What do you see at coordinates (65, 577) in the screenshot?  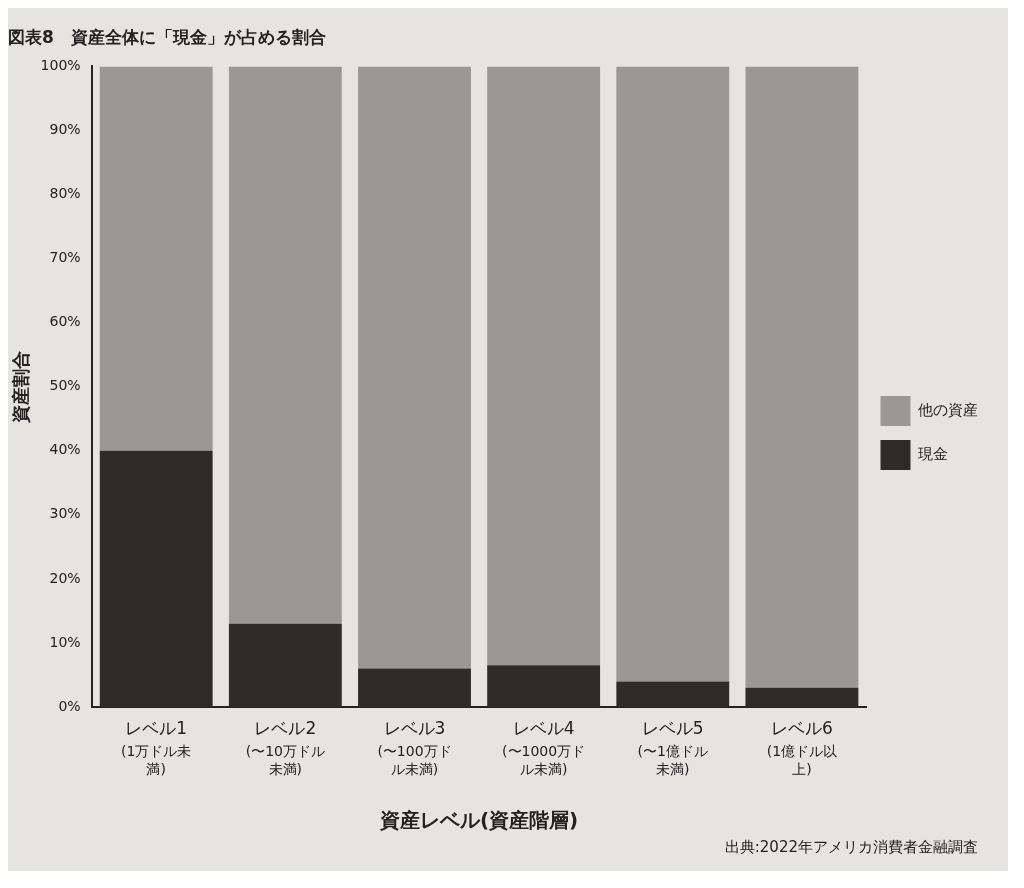 I see `y-tick-label: 20%` at bounding box center [65, 577].